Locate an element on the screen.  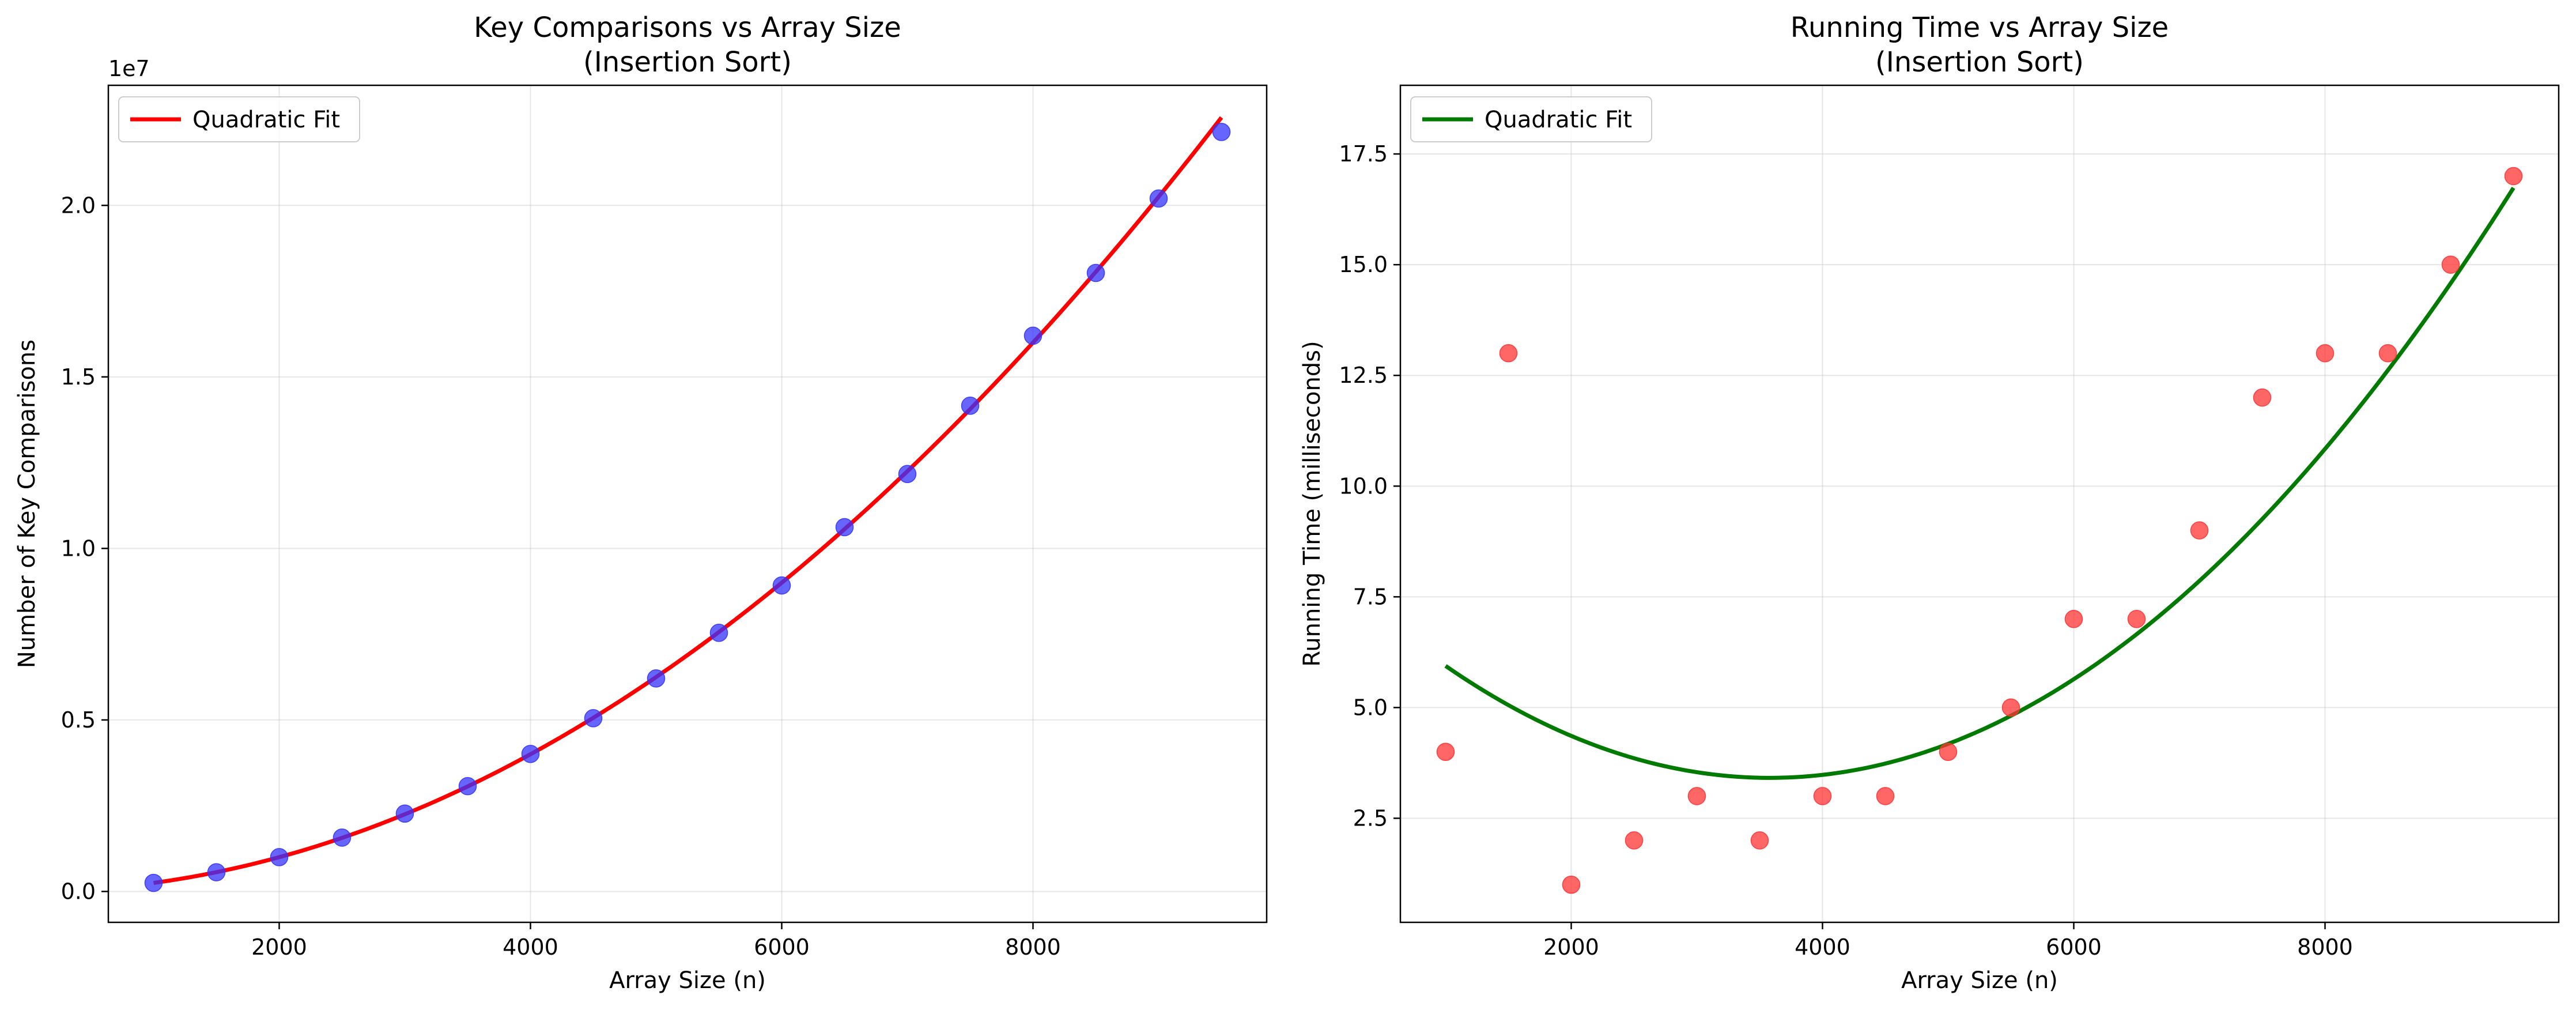
chart-title: Key Comparisons vs Array Size is located at coordinates (687, 28).